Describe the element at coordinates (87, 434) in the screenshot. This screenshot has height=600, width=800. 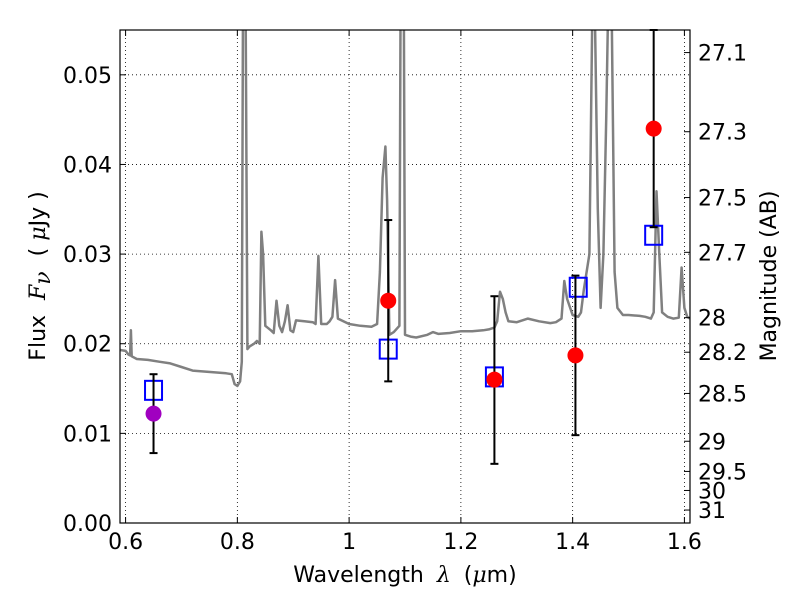
I see `y-tick-label: 0.01` at that location.